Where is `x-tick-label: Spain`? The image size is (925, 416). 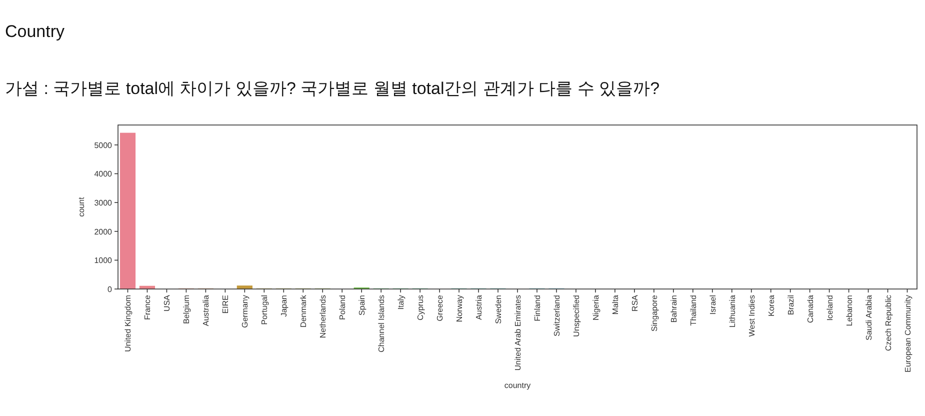
x-tick-label: Spain is located at coordinates (362, 305).